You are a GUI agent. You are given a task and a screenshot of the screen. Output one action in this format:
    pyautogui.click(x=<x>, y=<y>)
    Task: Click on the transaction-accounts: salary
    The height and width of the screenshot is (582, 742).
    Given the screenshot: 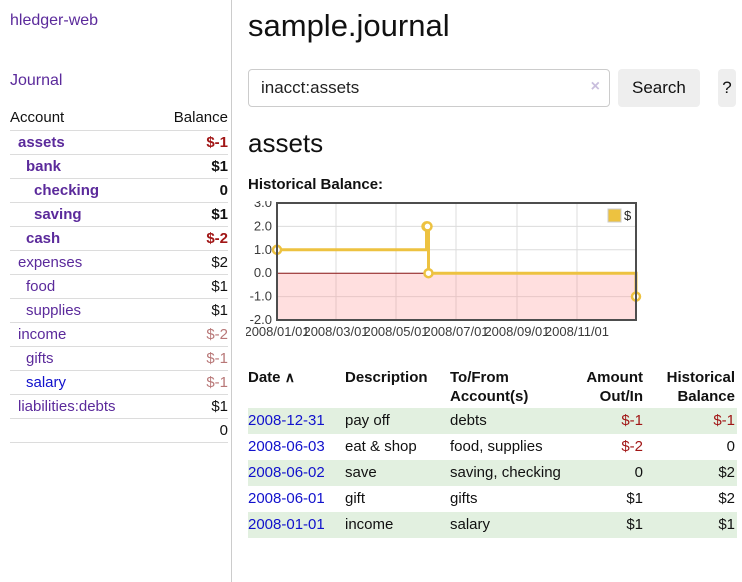 What is the action you would take?
    pyautogui.click(x=470, y=524)
    